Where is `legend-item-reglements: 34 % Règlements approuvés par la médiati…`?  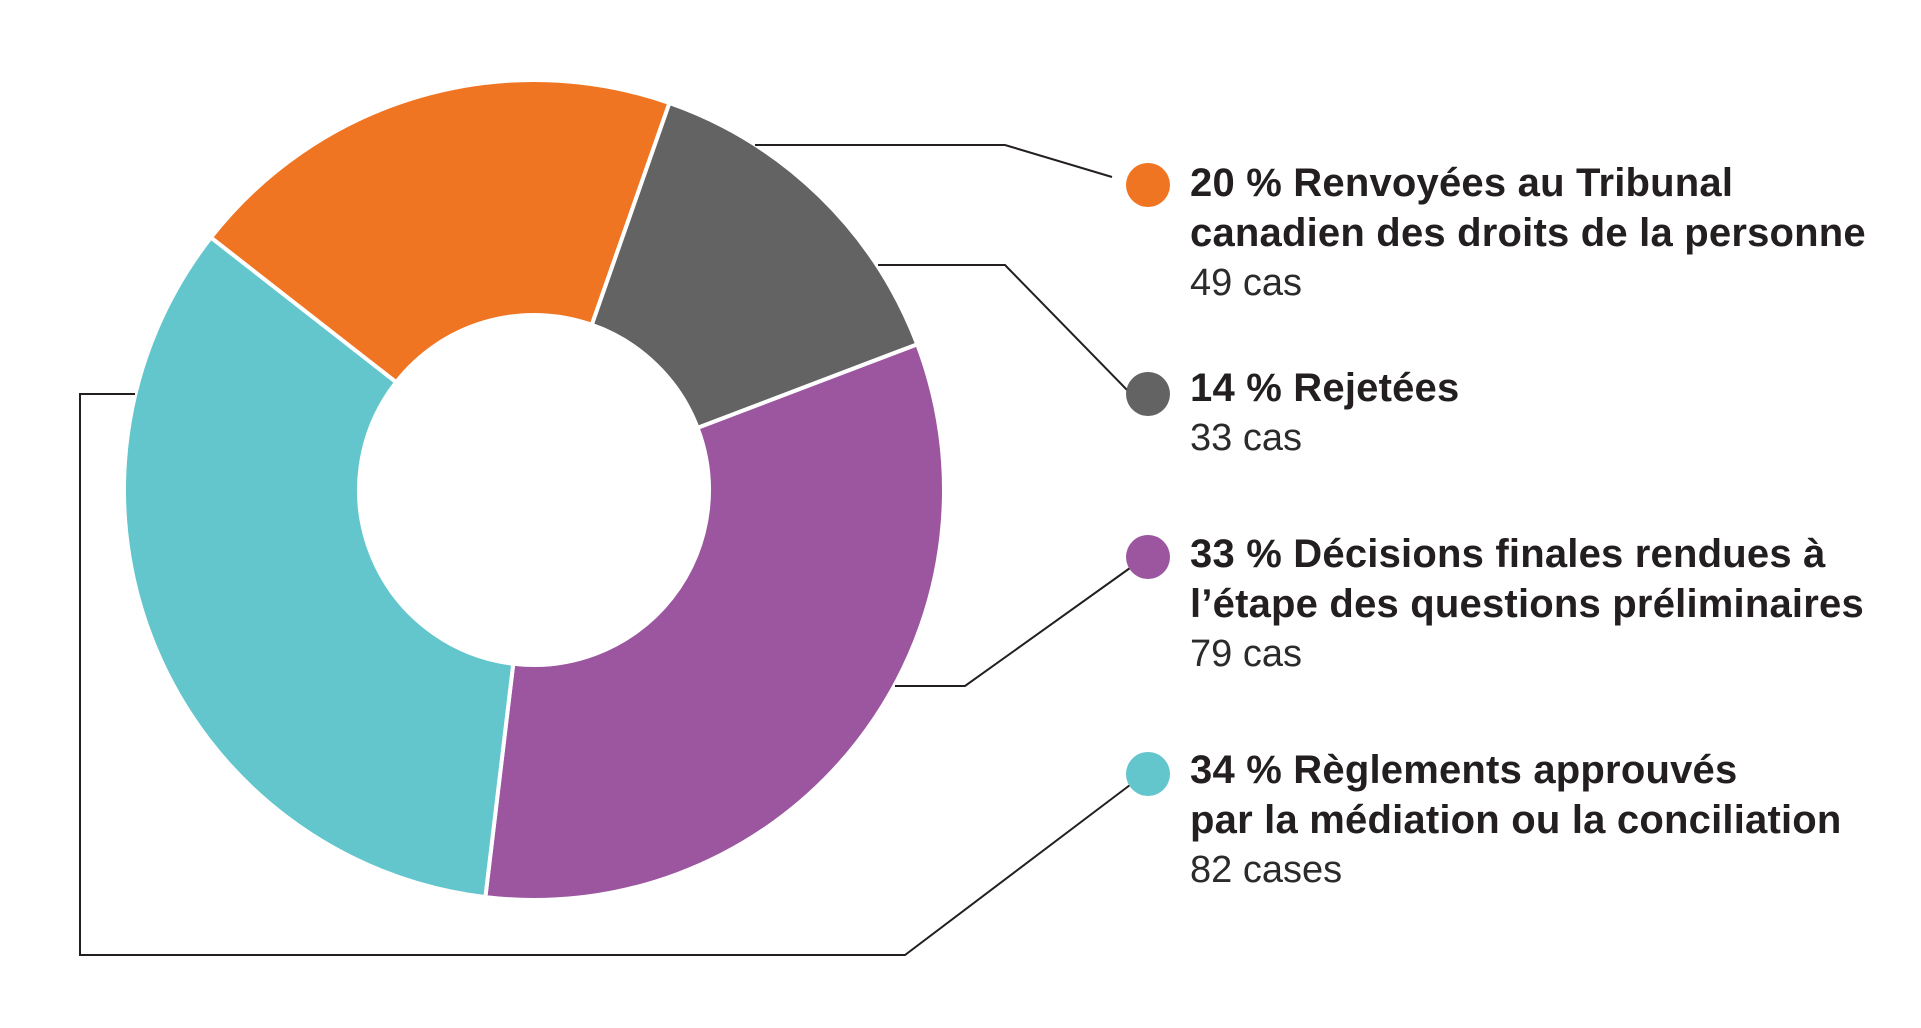 legend-item-reglements: 34 % Règlements approuvés par la médiati… is located at coordinates (1516, 820).